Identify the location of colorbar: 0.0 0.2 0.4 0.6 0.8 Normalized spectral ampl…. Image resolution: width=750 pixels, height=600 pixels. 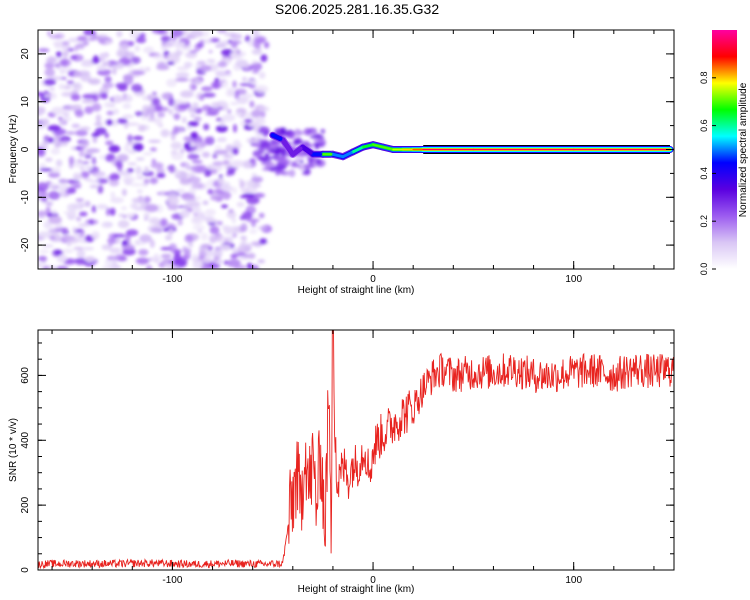
(724, 152).